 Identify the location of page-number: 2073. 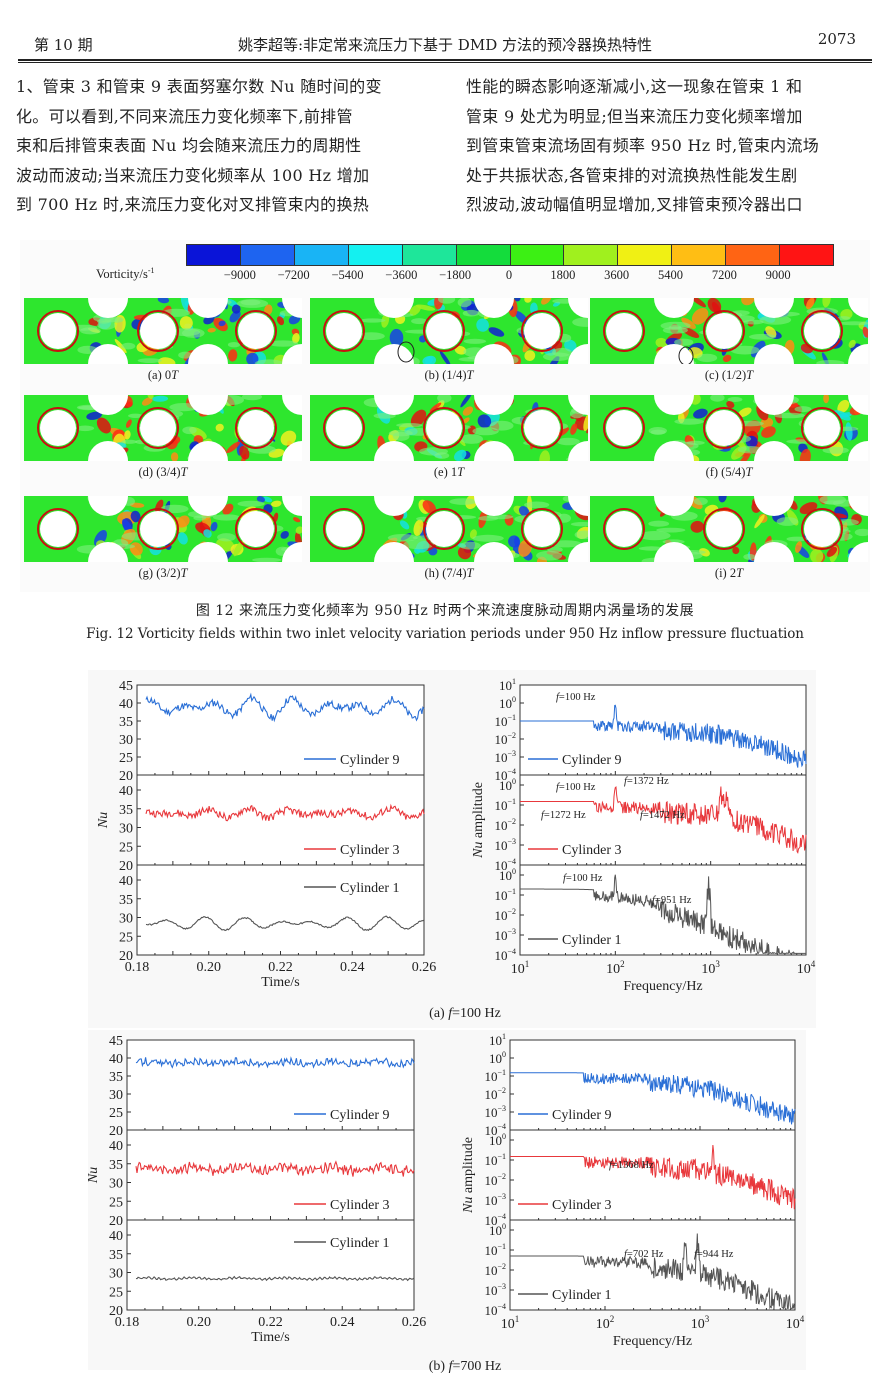
(836, 39).